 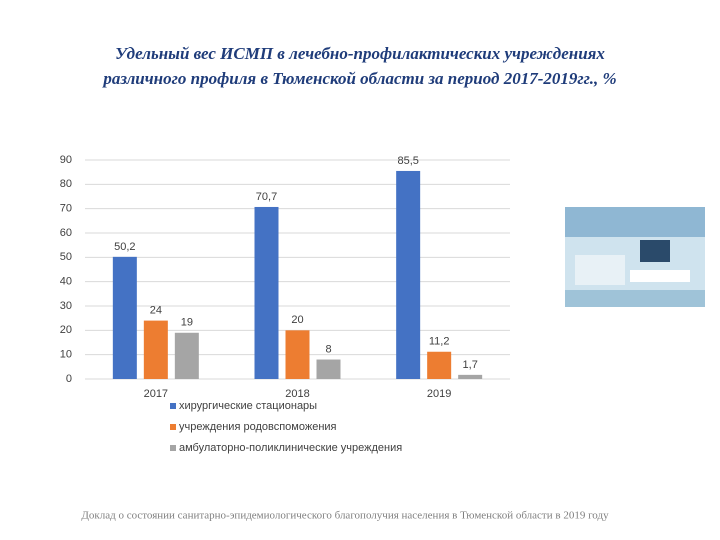 I want to click on value-label: 70,7, so click(x=266, y=197).